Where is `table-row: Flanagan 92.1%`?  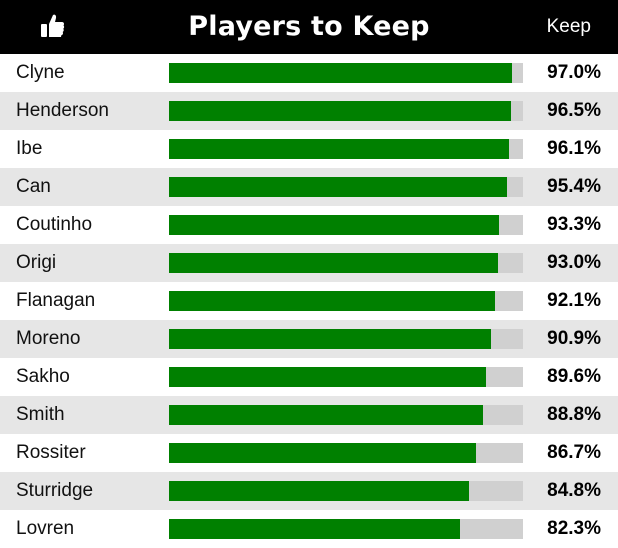 table-row: Flanagan 92.1% is located at coordinates (309, 301).